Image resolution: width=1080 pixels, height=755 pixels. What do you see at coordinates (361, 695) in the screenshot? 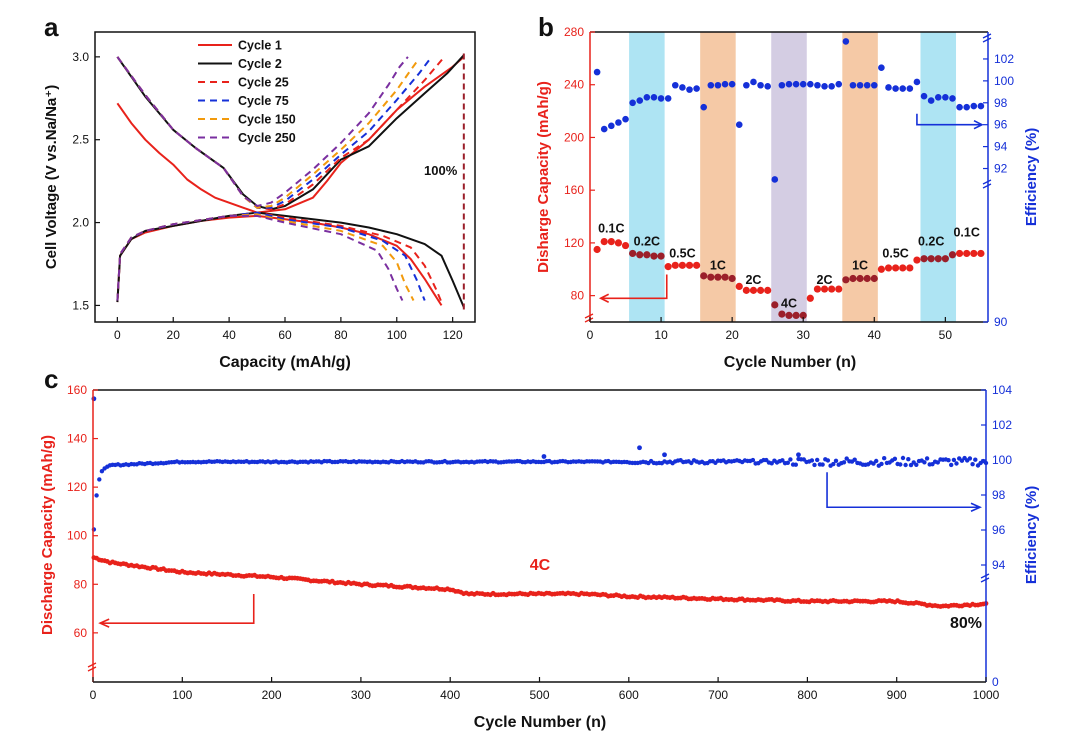
I see `x-tick-label: 300` at bounding box center [361, 695].